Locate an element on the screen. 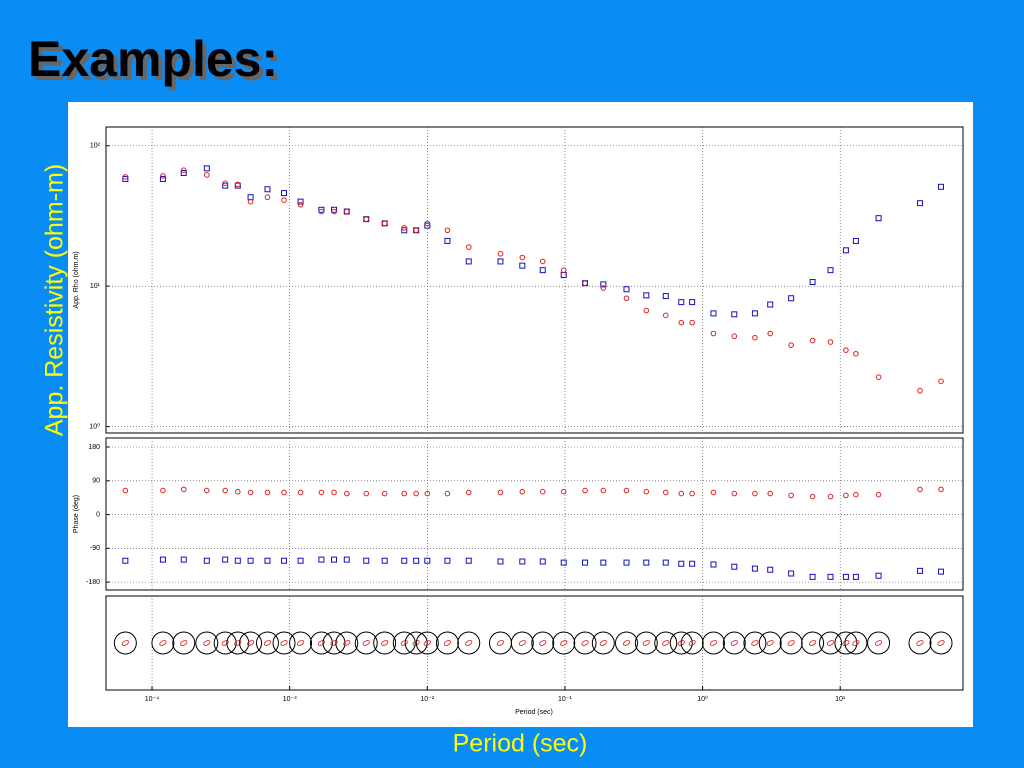 The image size is (1024, 768). x-axis-label: Period (sec) is located at coordinates (520, 744).